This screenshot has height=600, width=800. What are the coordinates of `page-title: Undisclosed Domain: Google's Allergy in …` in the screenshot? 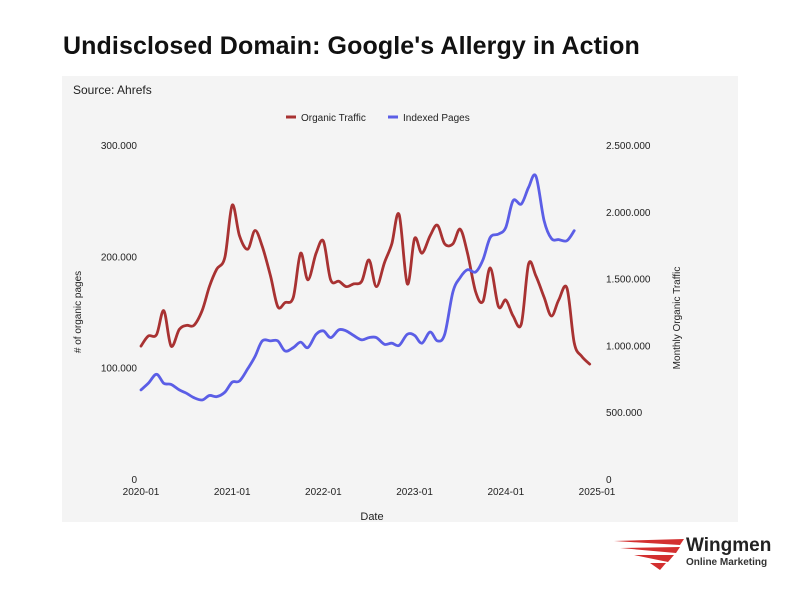 It's located at (351, 46).